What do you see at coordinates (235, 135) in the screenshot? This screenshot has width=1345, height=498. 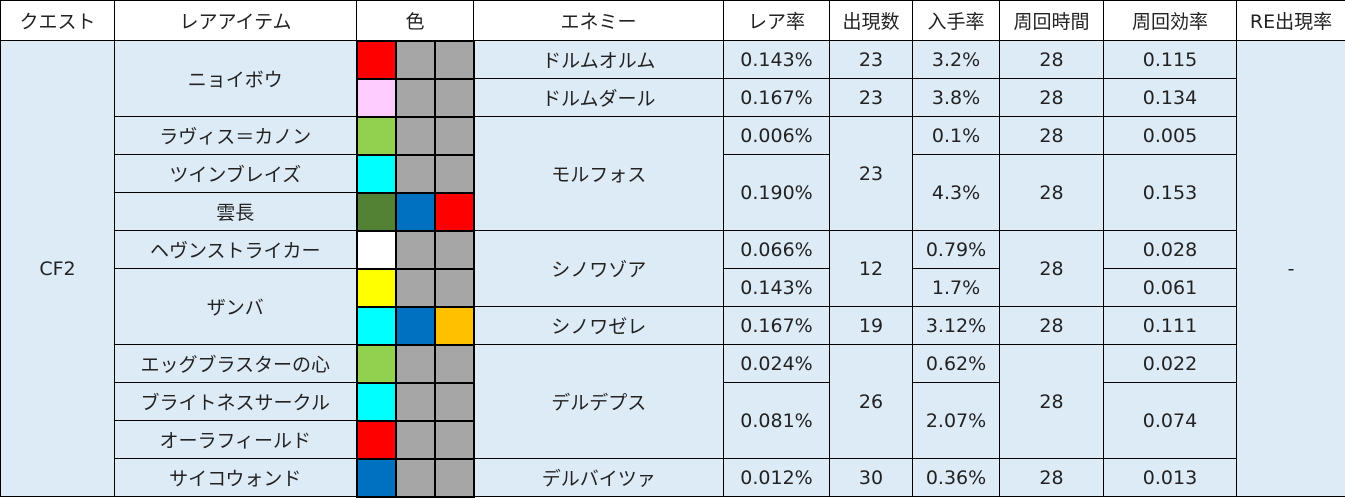 I see `item-ravis-cannon: ラヴィス＝カノン` at bounding box center [235, 135].